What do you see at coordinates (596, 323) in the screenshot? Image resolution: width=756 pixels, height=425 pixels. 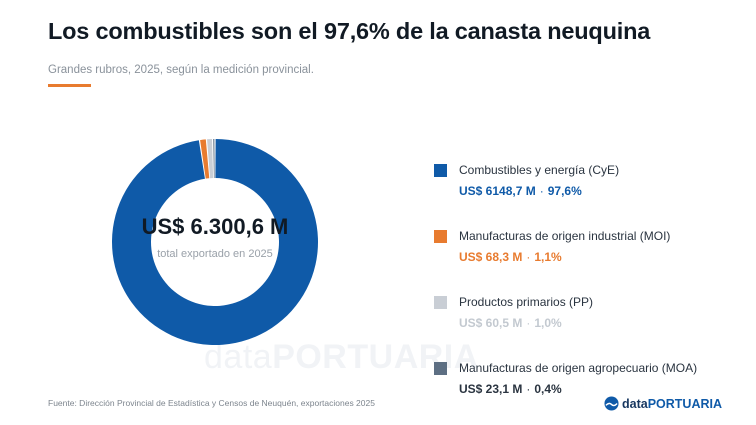 I see `legend-value: US$ 60,5 M · 1,0%` at bounding box center [596, 323].